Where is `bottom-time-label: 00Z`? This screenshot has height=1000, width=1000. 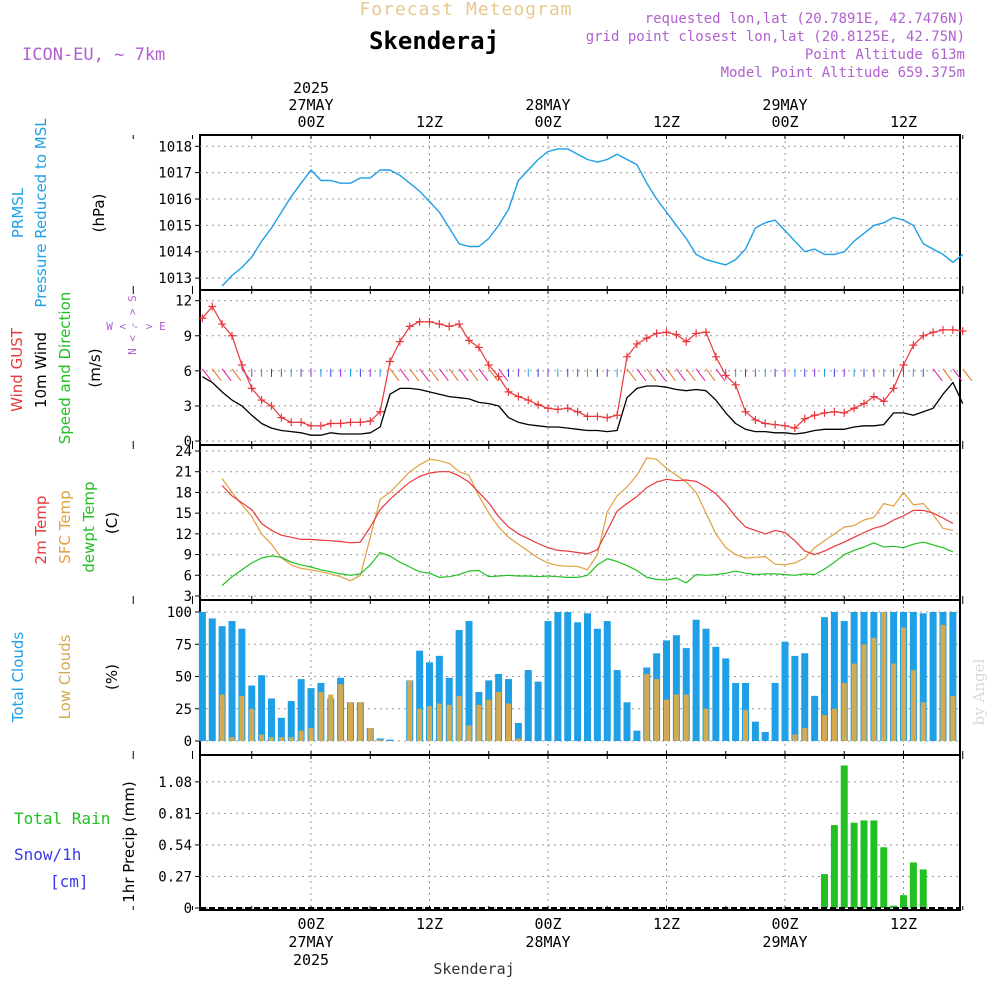 bottom-time-label: 00Z is located at coordinates (310, 924).